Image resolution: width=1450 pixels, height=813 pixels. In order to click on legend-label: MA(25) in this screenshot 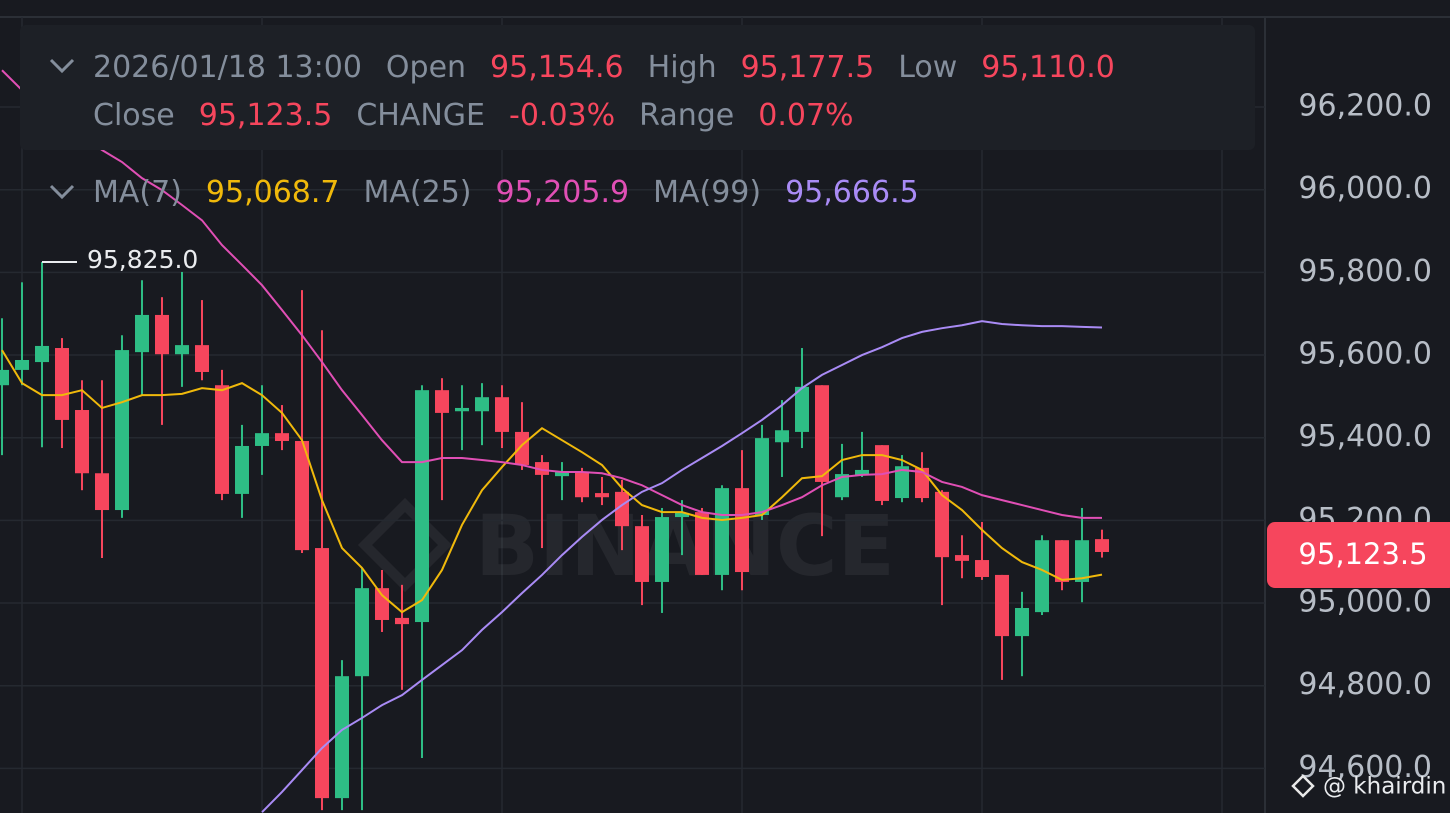, I will do `click(417, 192)`.